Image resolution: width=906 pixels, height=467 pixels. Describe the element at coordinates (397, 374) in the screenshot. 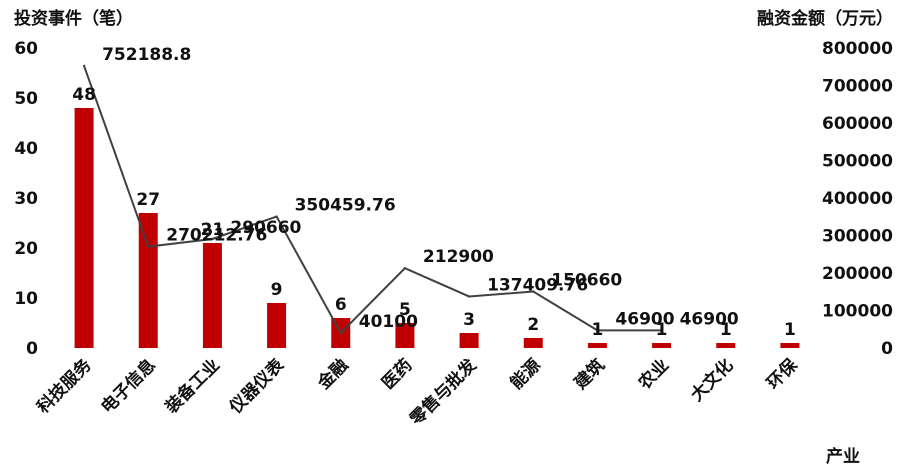

I see `category-label: 医药` at that location.